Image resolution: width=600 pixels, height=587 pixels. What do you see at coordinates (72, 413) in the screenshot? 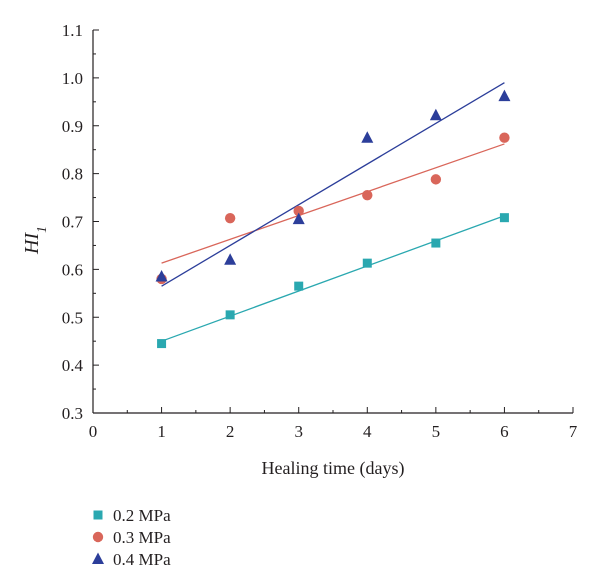
I see `y-tick-label: 0.3` at bounding box center [72, 413].